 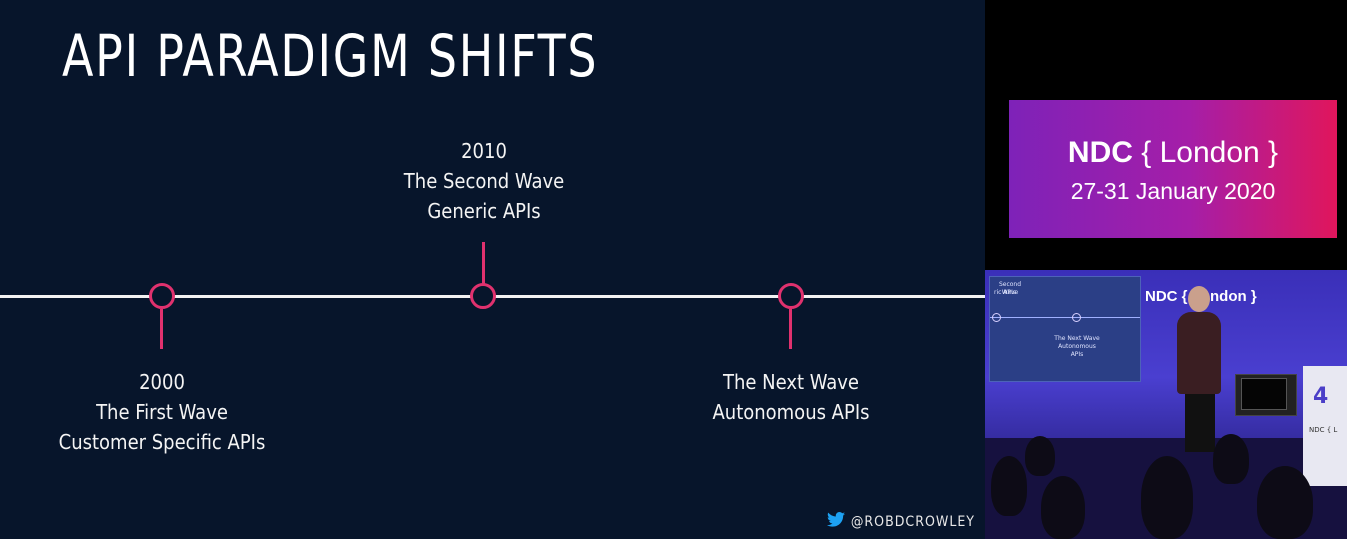 I want to click on twitter-handle-text: @ROBDCROWLEY, so click(x=912, y=521).